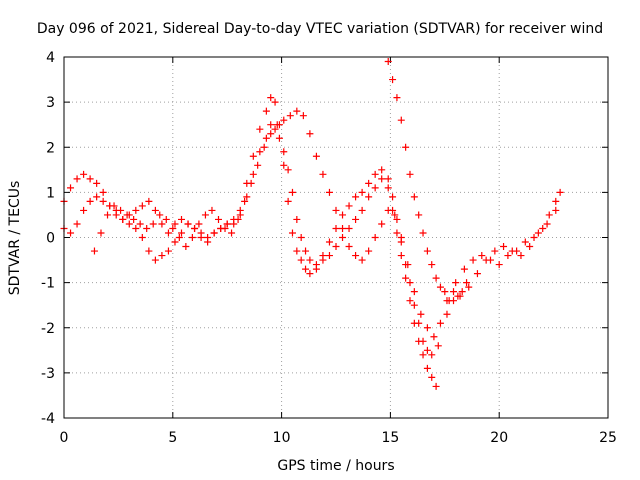  Describe the element at coordinates (335, 466) in the screenshot. I see `x-axis-label: GPS time / hours` at that location.